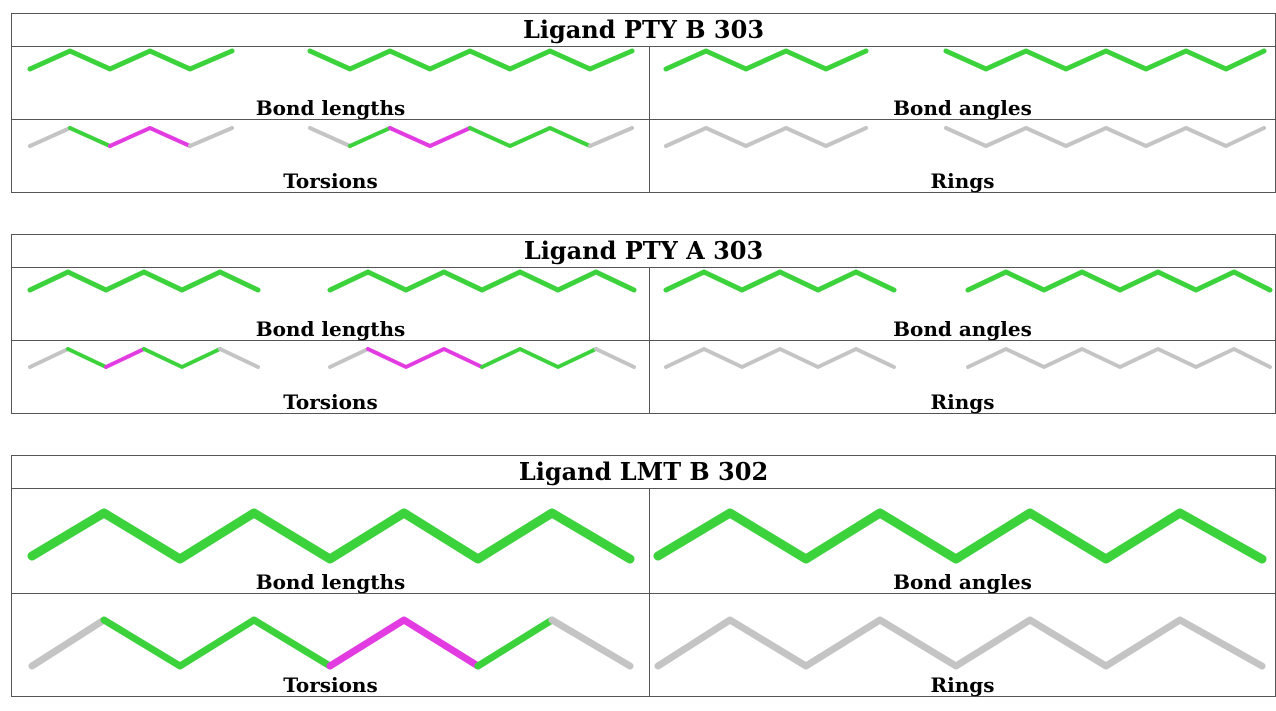  Describe the element at coordinates (643, 30) in the screenshot. I see `ligand-title: Ligand PTY B 303` at that location.